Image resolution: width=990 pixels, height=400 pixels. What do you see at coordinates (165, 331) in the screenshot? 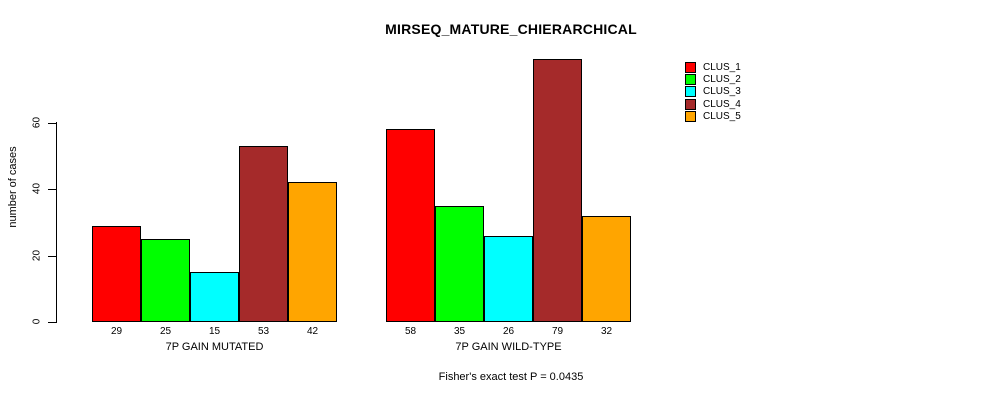
I see `bar-value-label: 25` at bounding box center [165, 331].